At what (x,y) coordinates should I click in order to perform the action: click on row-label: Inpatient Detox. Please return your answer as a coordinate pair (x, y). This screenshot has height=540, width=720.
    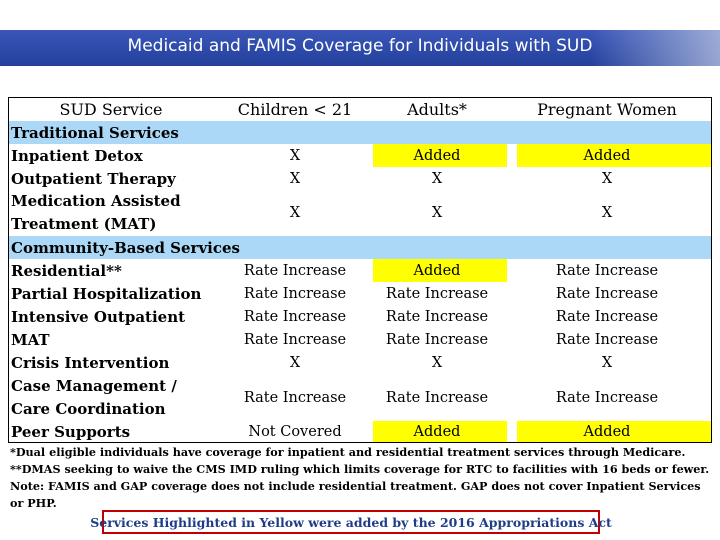
    Looking at the image, I should click on (77, 155).